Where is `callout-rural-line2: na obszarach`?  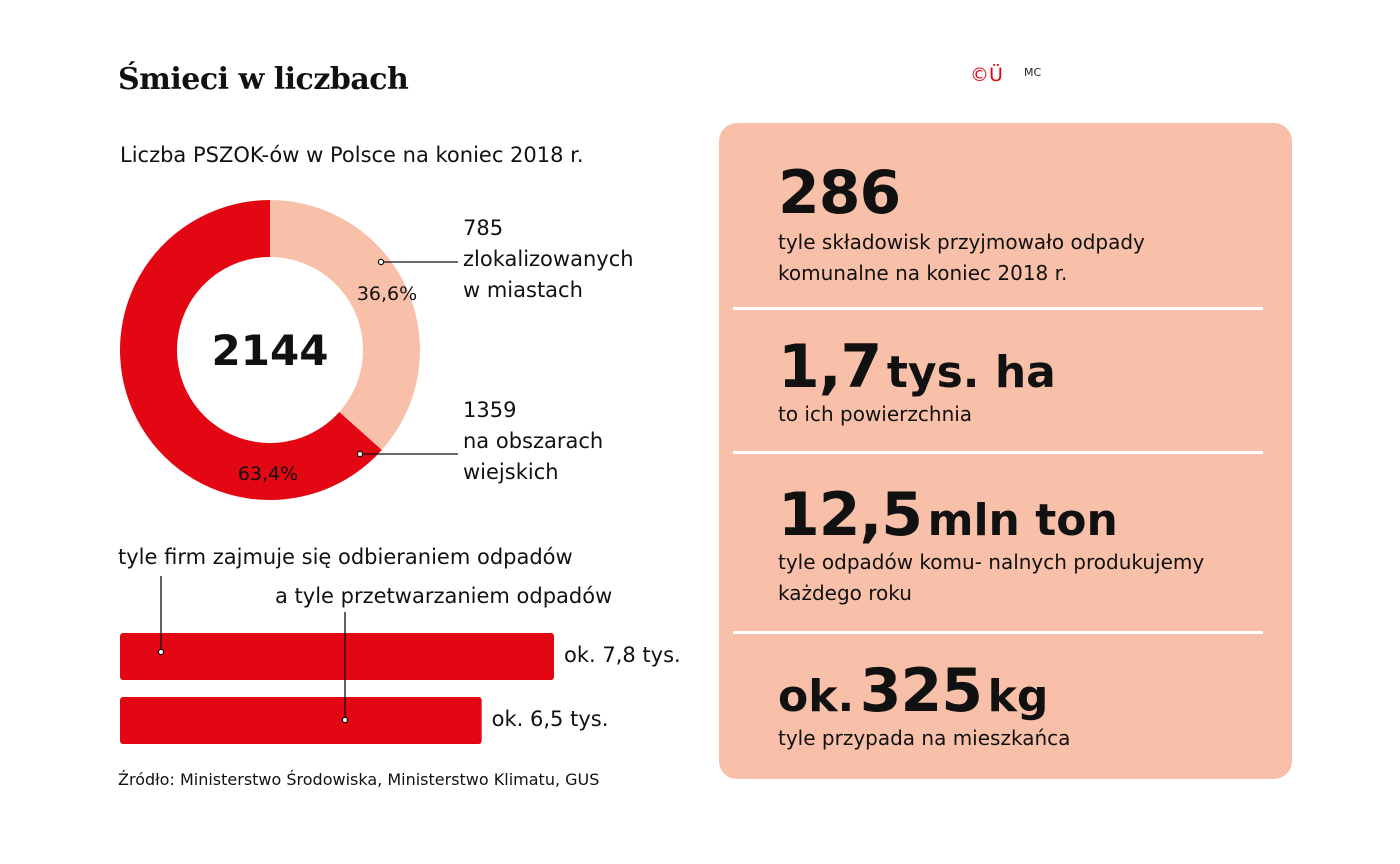
callout-rural-line2: na obszarach is located at coordinates (533, 441).